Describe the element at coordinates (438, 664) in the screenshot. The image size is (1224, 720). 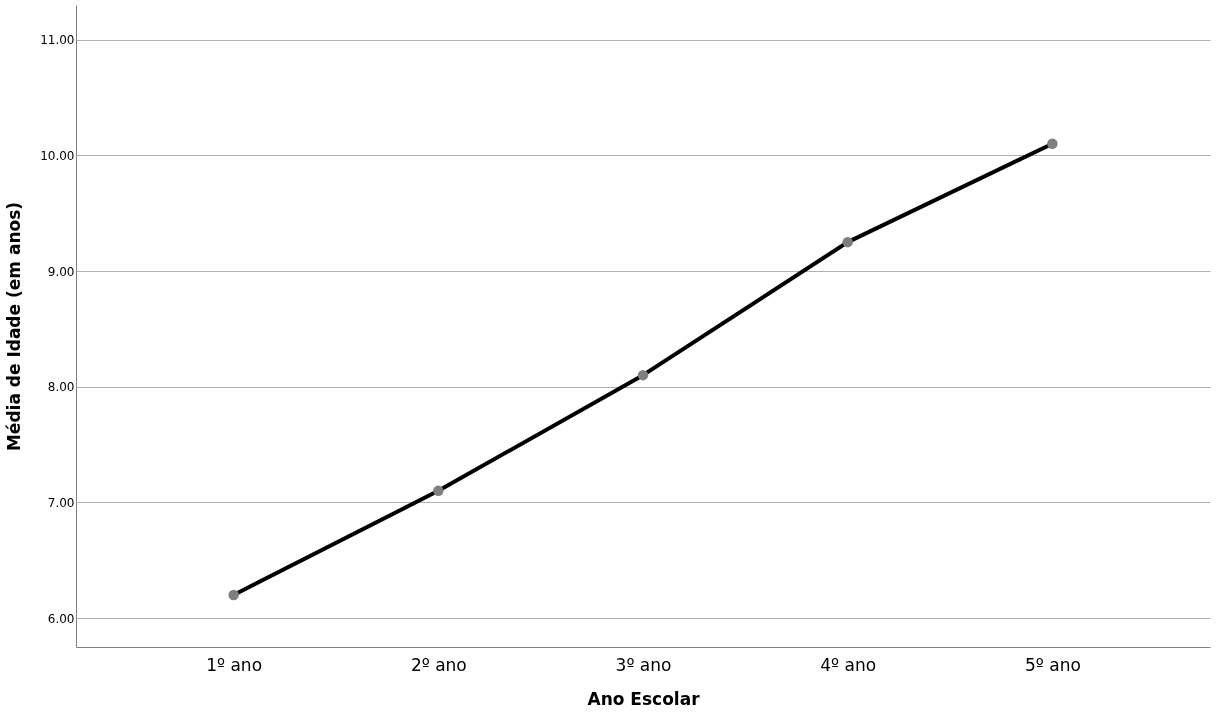
I see `x-tick-label: 2º ano` at that location.